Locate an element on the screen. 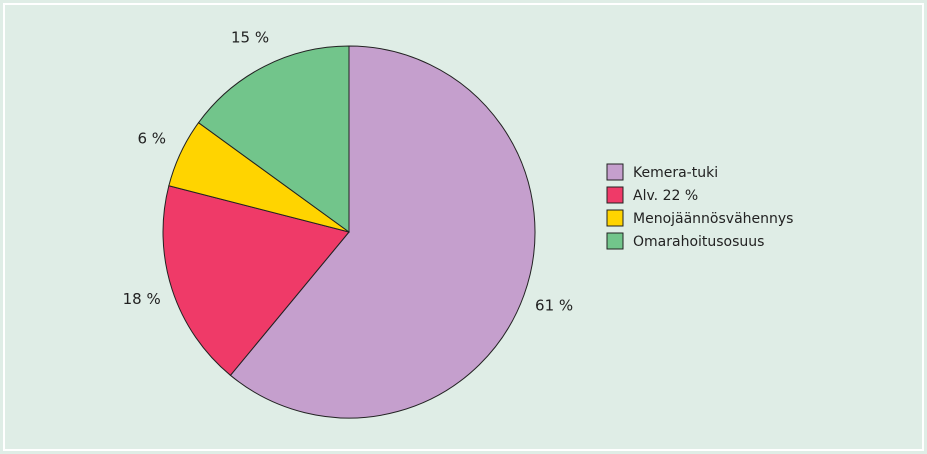 This screenshot has height=454, width=927. legend-label: Alv. 22 % is located at coordinates (665, 196).